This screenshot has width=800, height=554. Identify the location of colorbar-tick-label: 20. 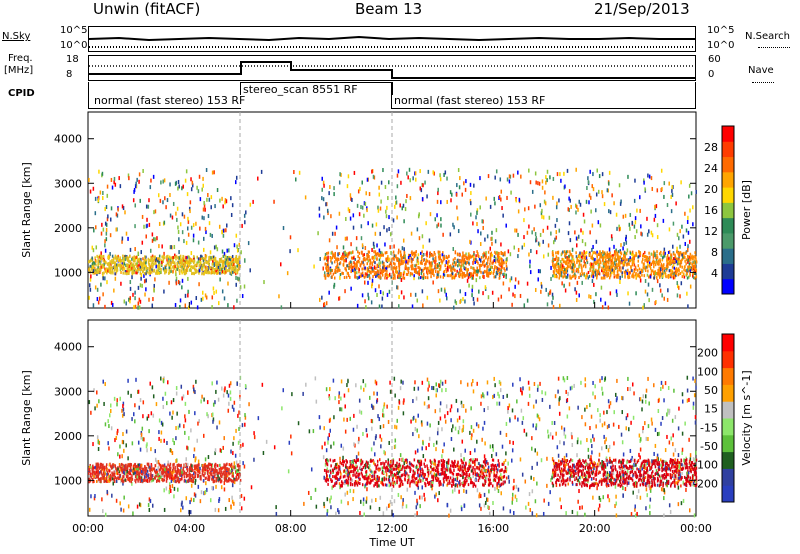
(711, 189).